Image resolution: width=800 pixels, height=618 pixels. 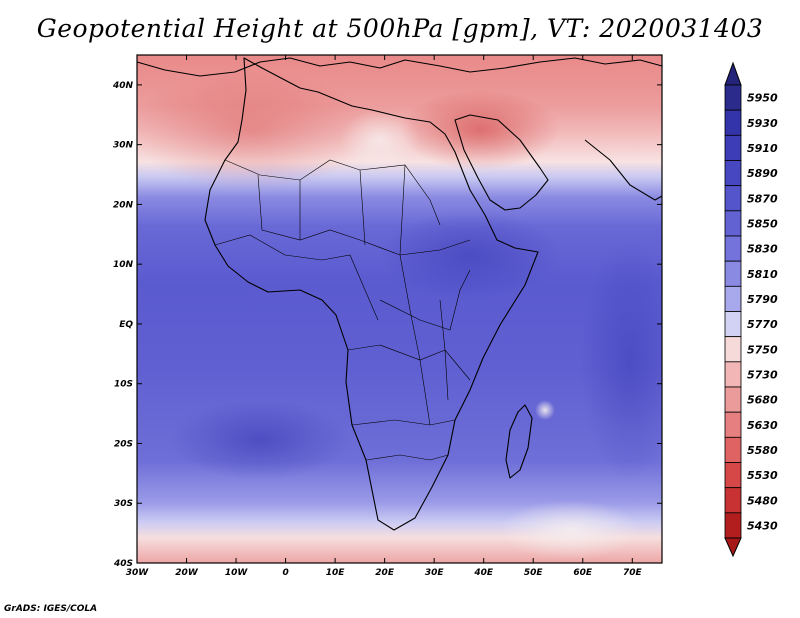 I want to click on x-tick-label: 30W, so click(x=138, y=573).